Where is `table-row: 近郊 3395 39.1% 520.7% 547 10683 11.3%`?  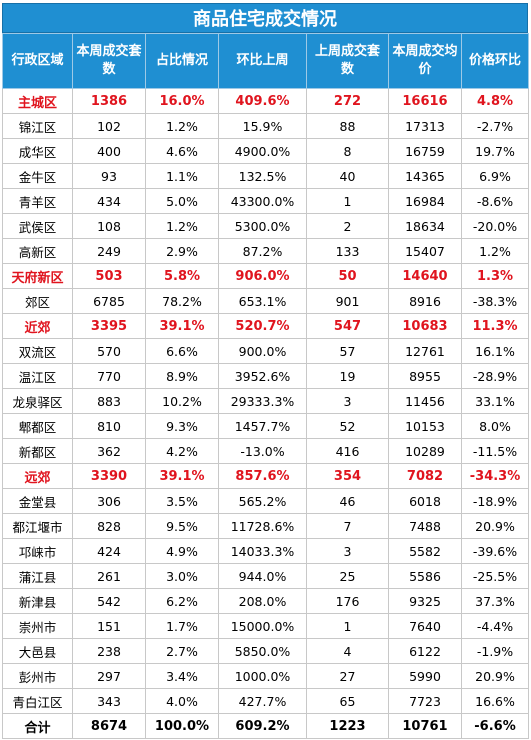 table-row: 近郊 3395 39.1% 520.7% 547 10683 11.3% is located at coordinates (265, 326).